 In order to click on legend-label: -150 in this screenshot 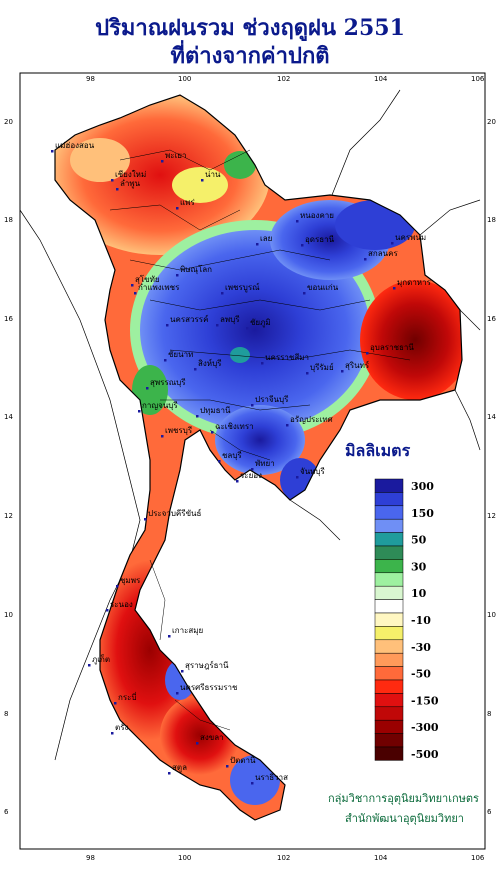, I will do `click(425, 700)`.